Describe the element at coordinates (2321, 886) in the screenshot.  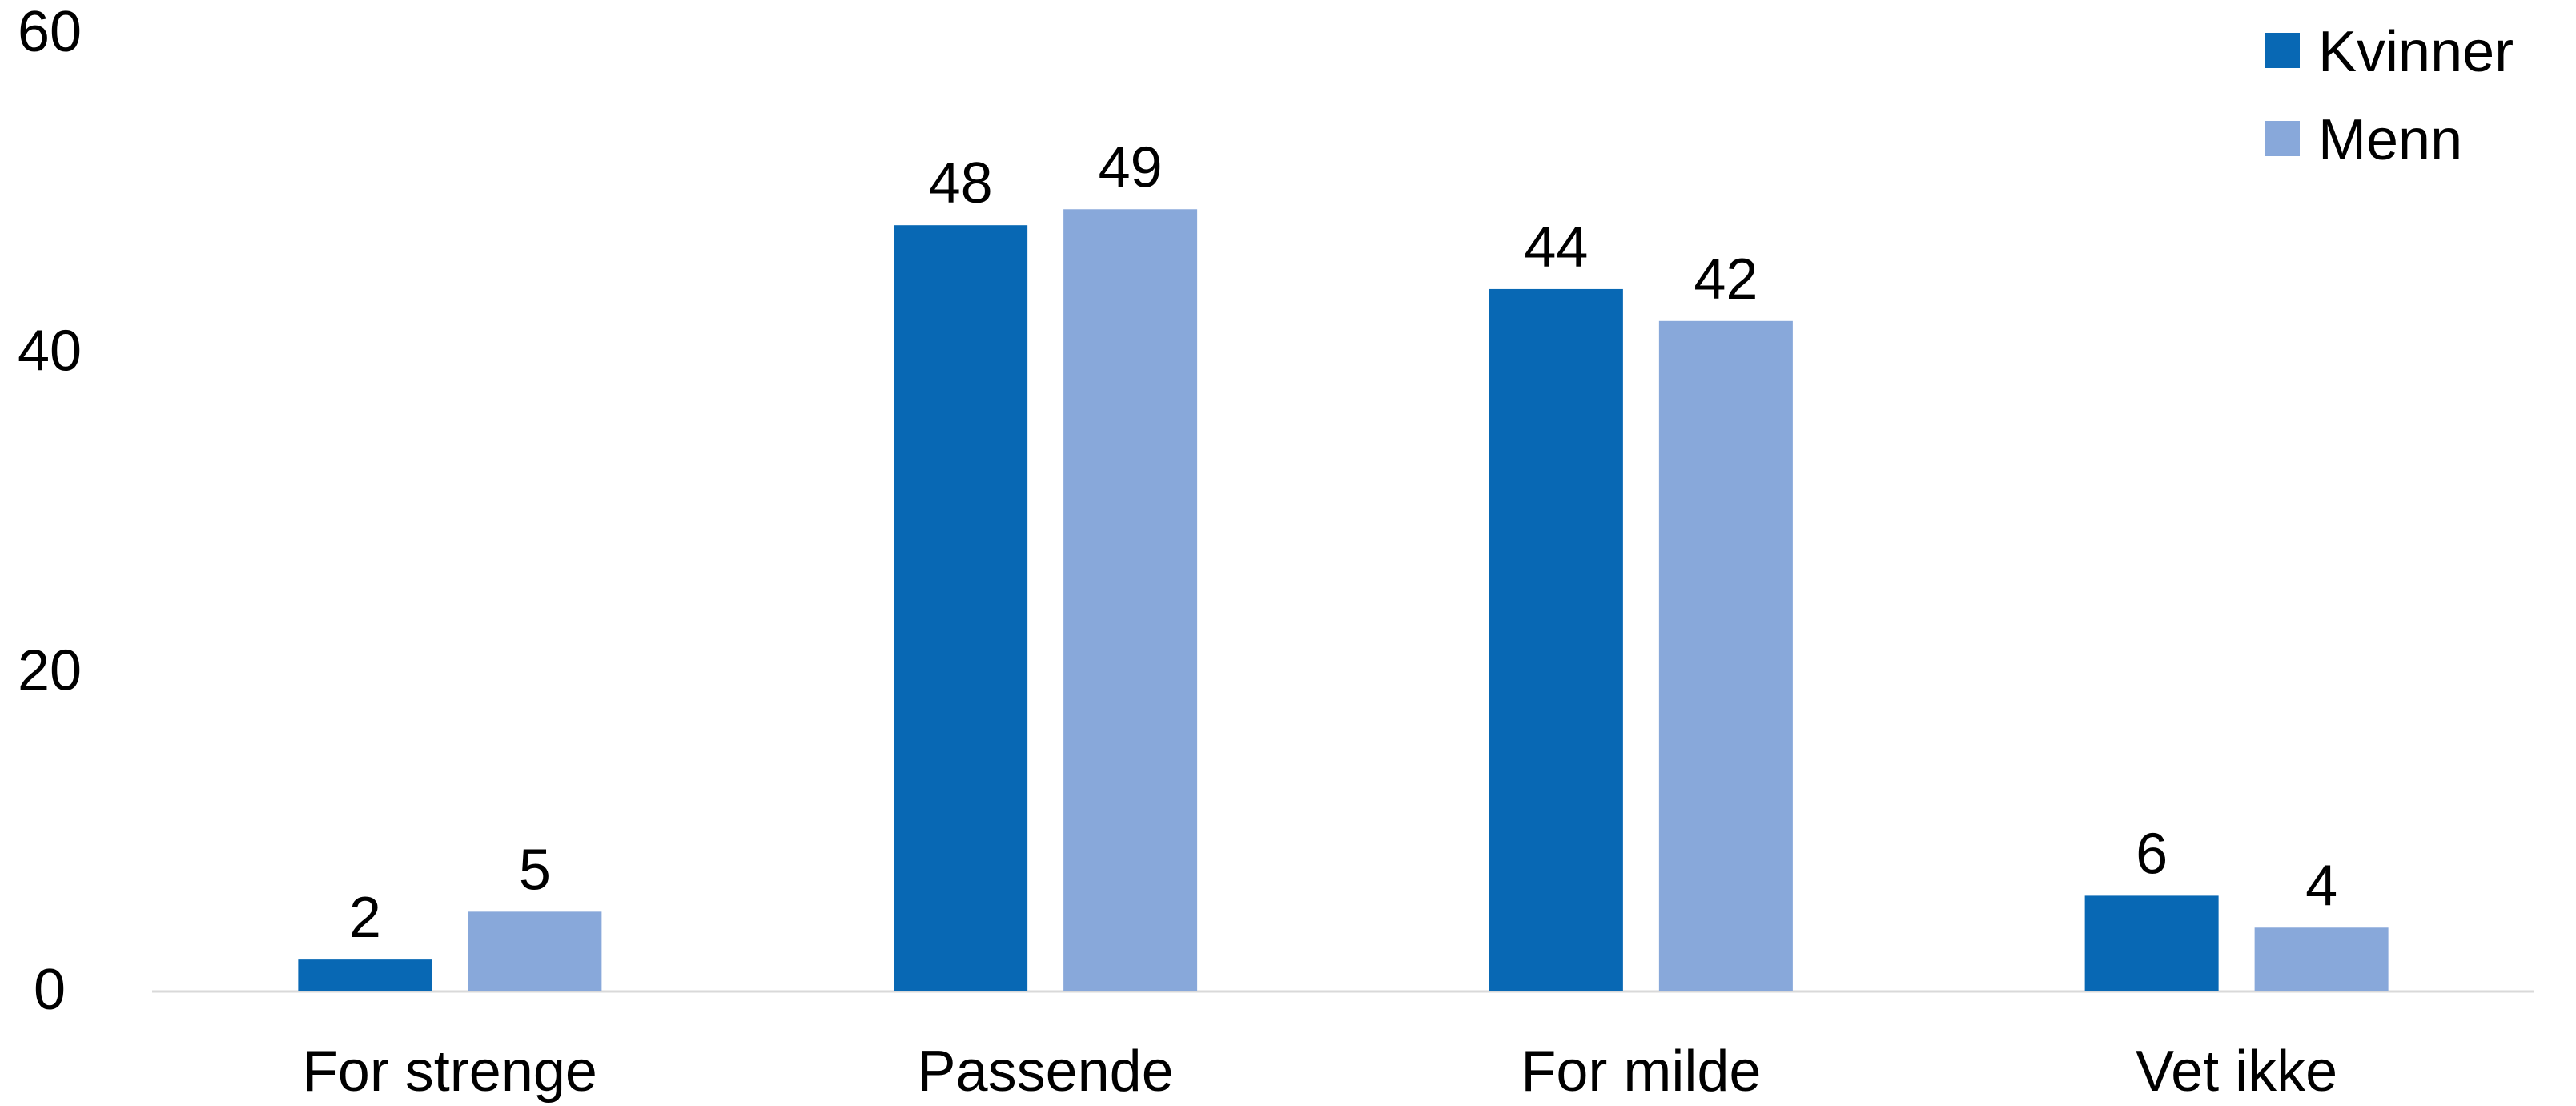
I see `data-label: 4` at that location.